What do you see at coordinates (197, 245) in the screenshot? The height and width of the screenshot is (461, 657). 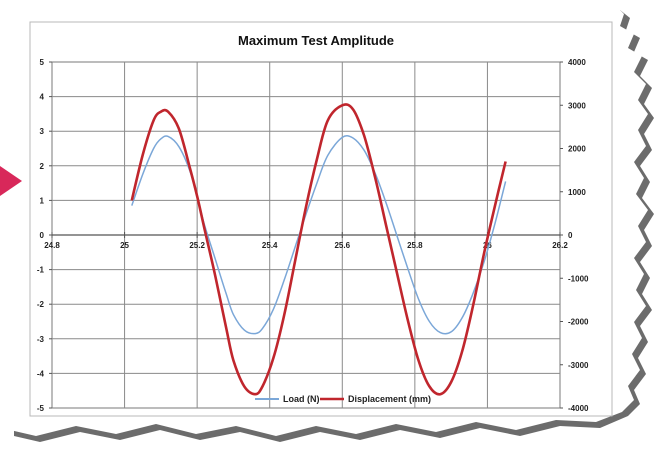 I see `x-tick-label: 25.2` at bounding box center [197, 245].